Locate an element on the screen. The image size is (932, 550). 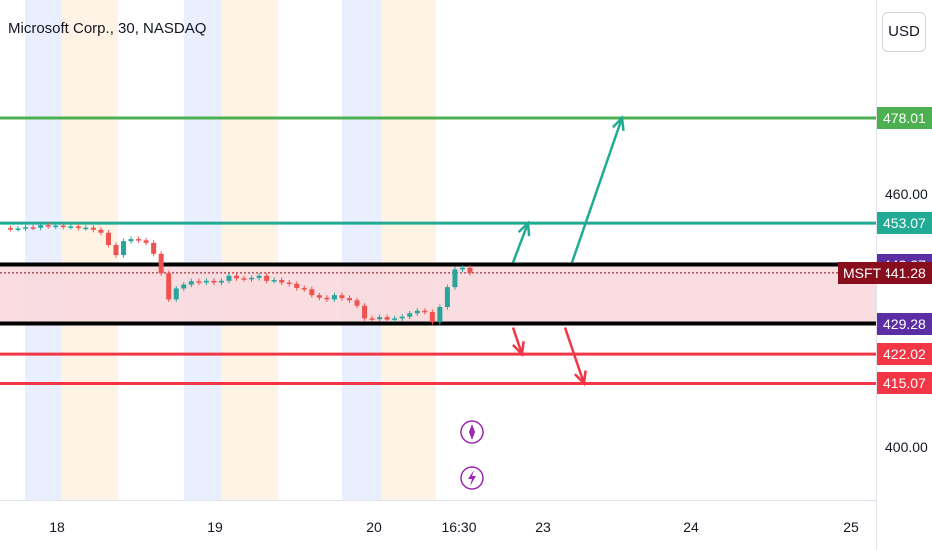
diamond-icon is located at coordinates (472, 432).